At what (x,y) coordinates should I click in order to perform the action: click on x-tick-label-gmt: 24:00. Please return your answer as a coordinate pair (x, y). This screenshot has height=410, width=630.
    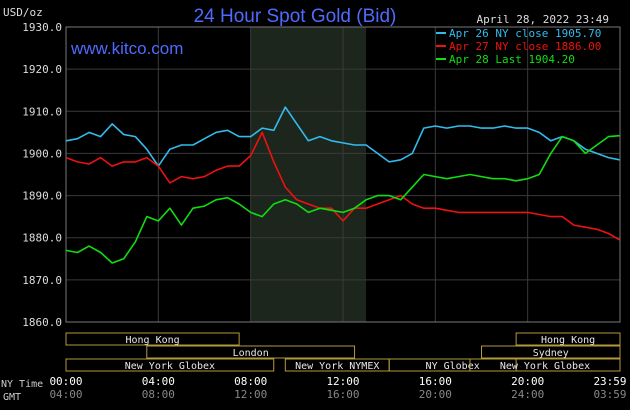
    Looking at the image, I should click on (527, 394).